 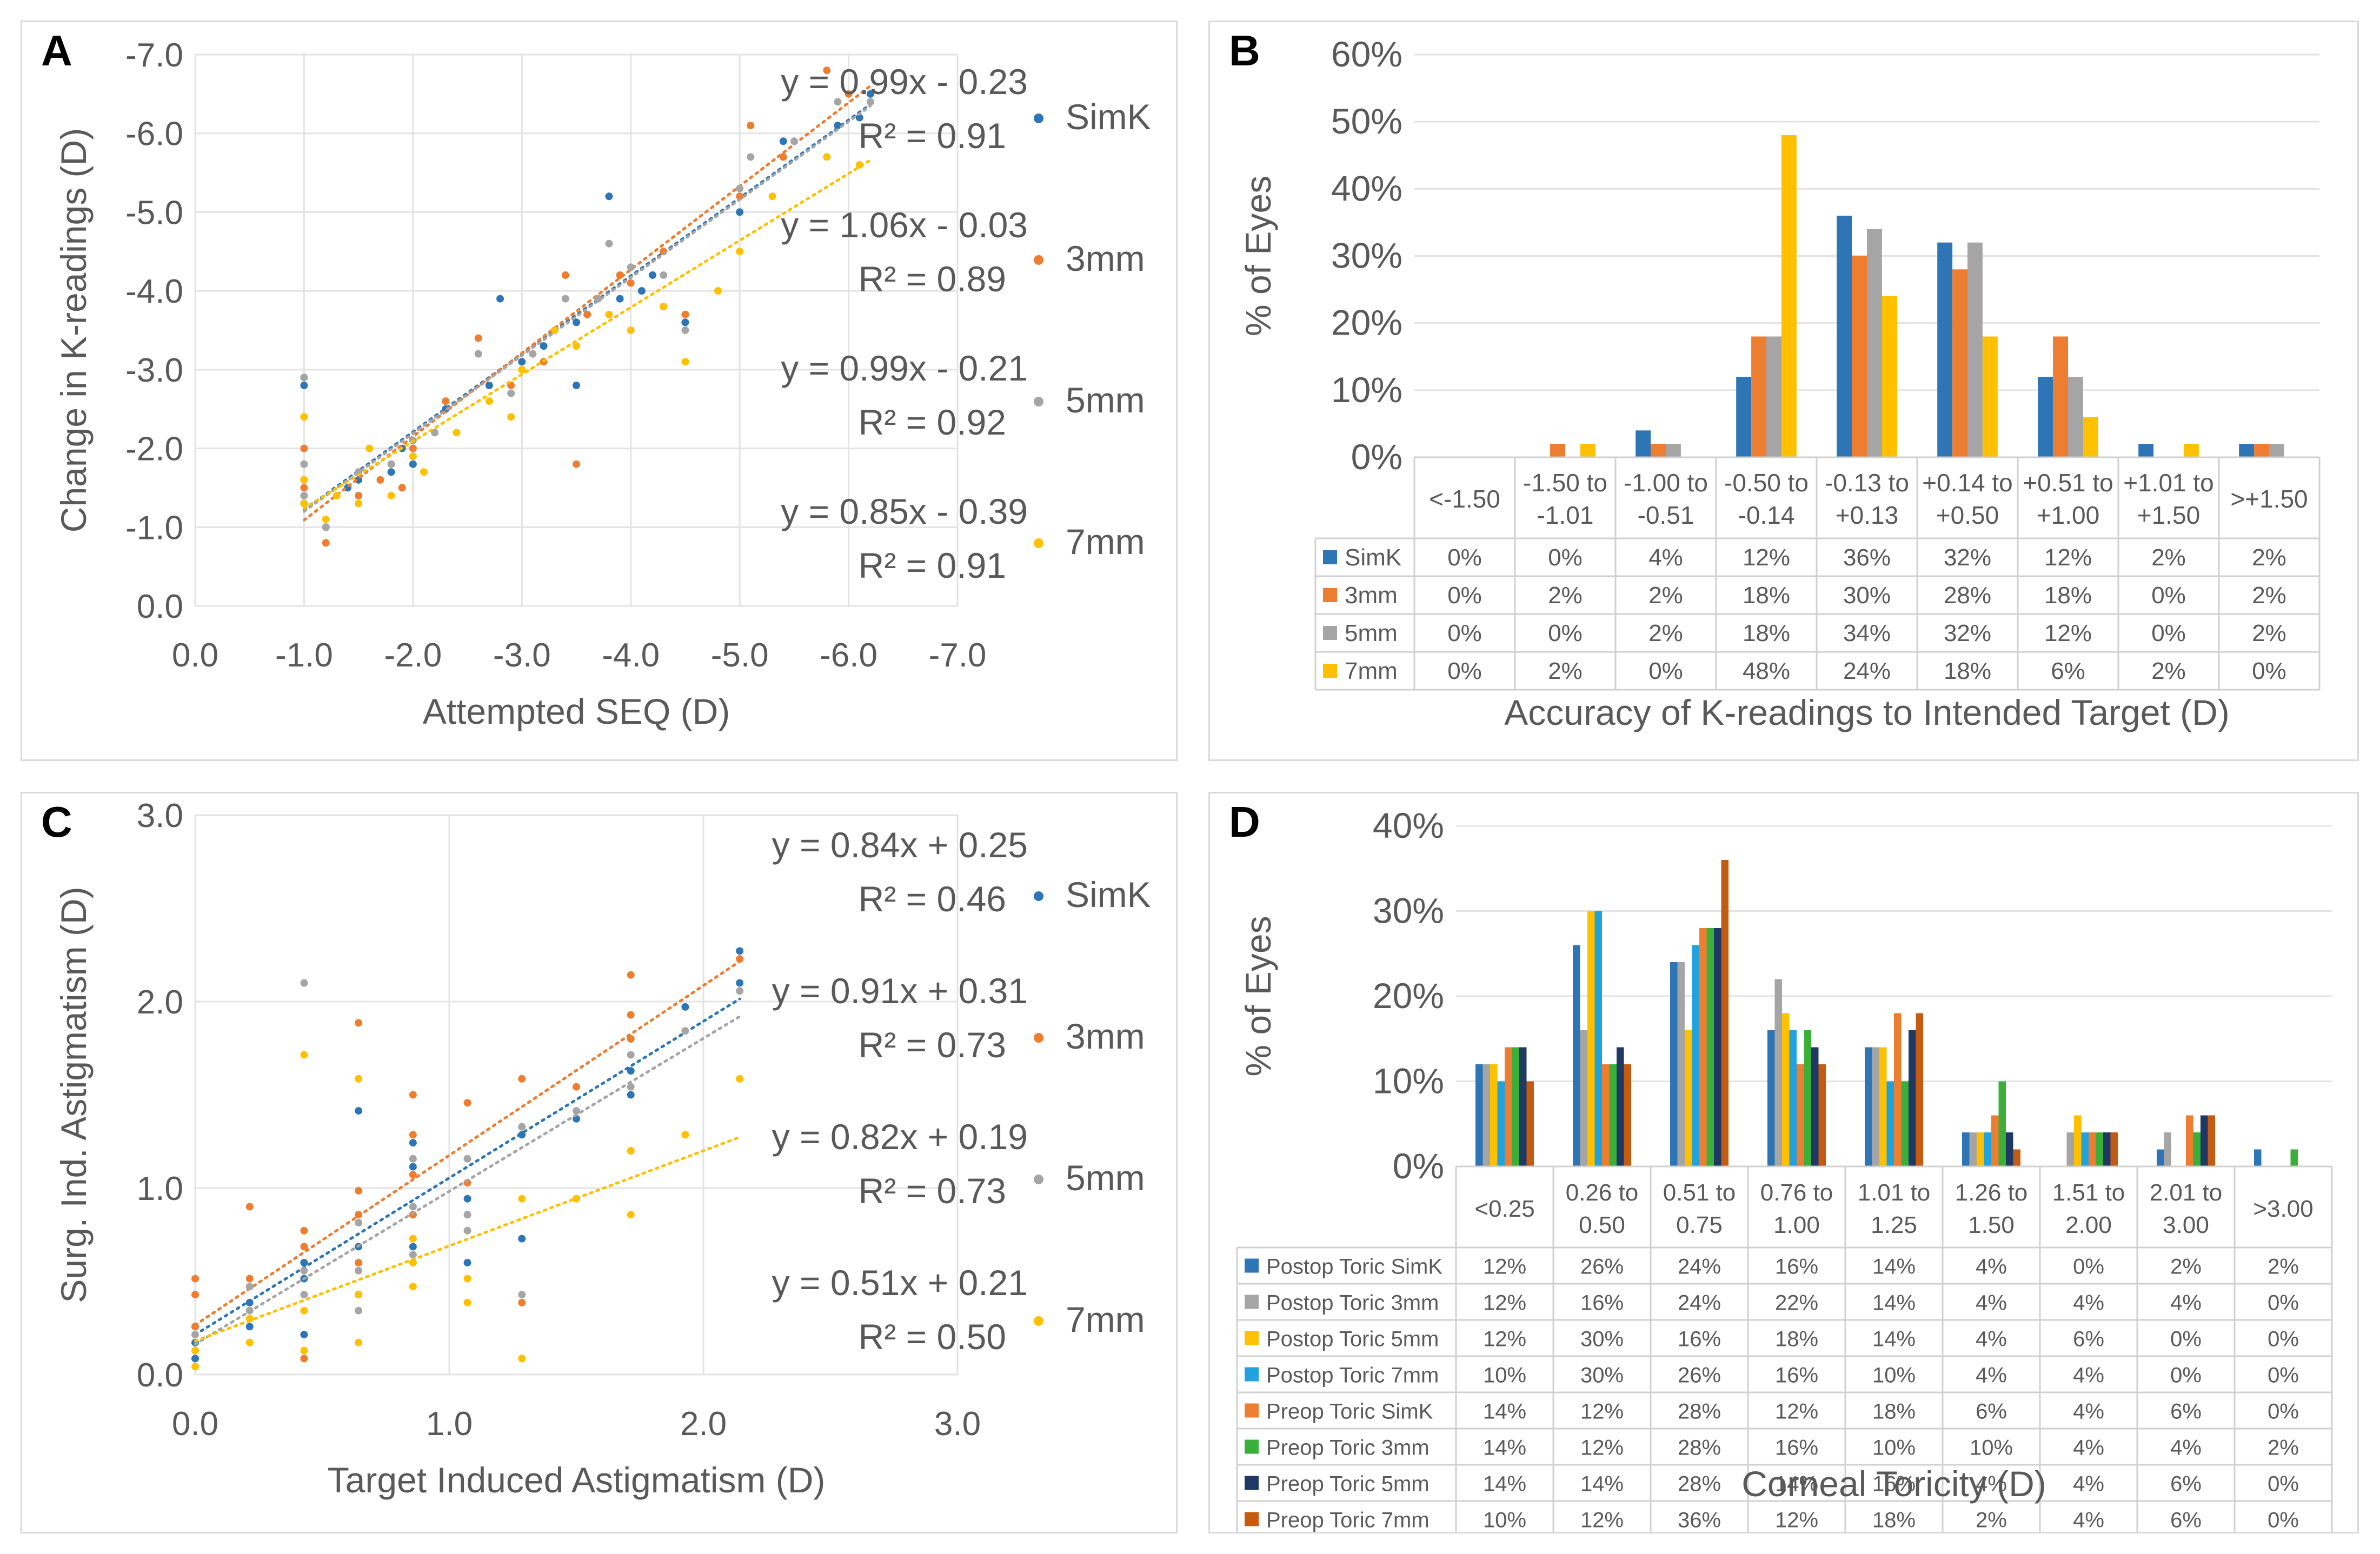 What do you see at coordinates (195, 655) in the screenshot?
I see `x-tick-label: 0.0` at bounding box center [195, 655].